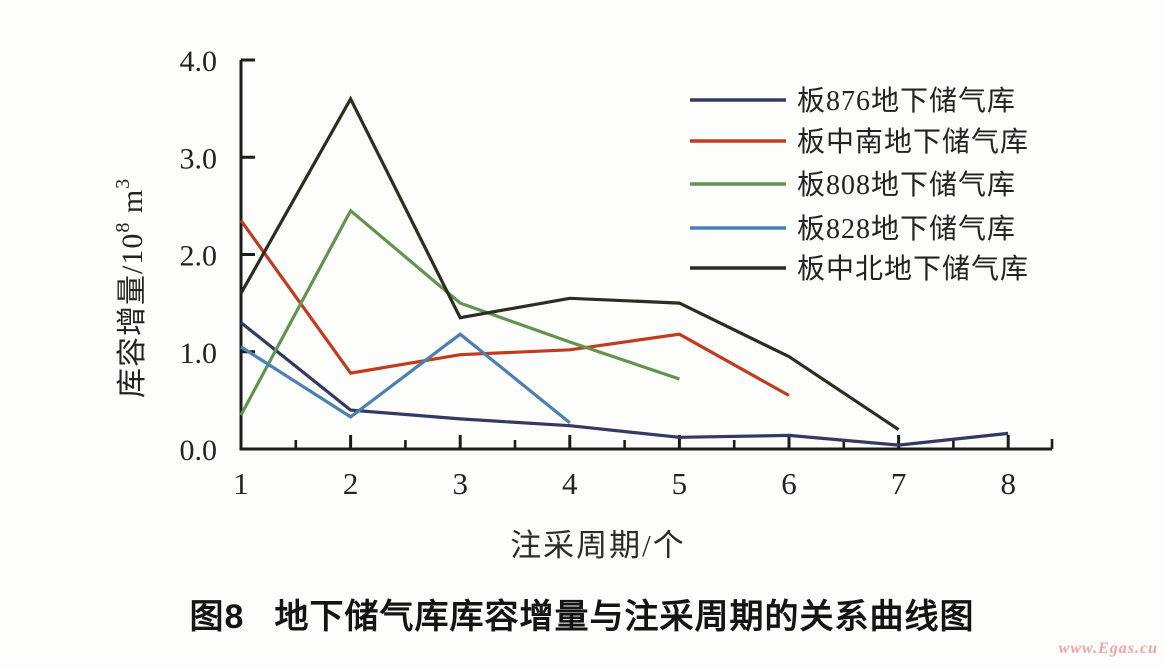 The image size is (1164, 667). I want to click on x-tick-label: 7, so click(899, 483).